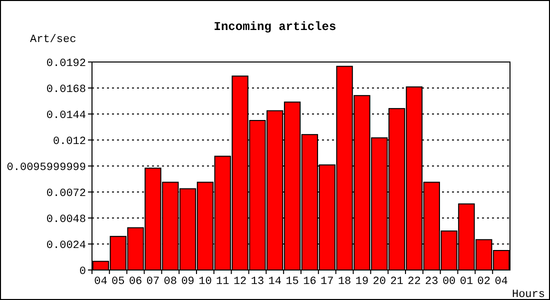 The height and width of the screenshot is (300, 550). I want to click on x-tick-label: 21, so click(397, 282).